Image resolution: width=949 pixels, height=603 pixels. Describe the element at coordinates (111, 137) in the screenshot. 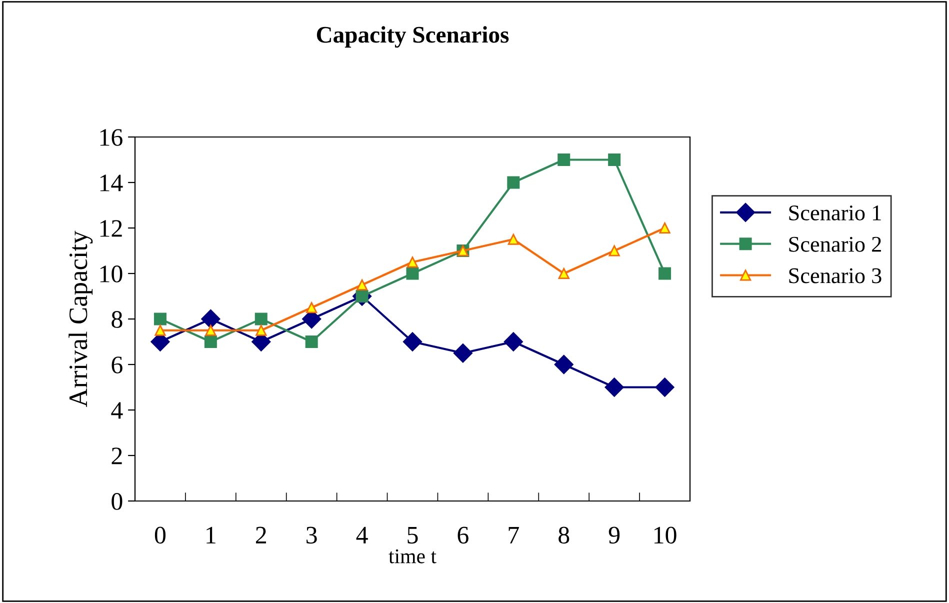

I see `y-tick-label: 16` at that location.